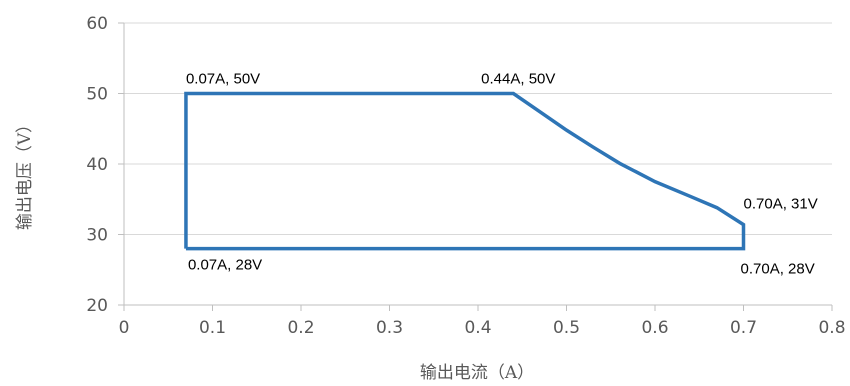 This screenshot has height=386, width=850. Describe the element at coordinates (97, 95) in the screenshot. I see `y-tick-label: 50` at that location.